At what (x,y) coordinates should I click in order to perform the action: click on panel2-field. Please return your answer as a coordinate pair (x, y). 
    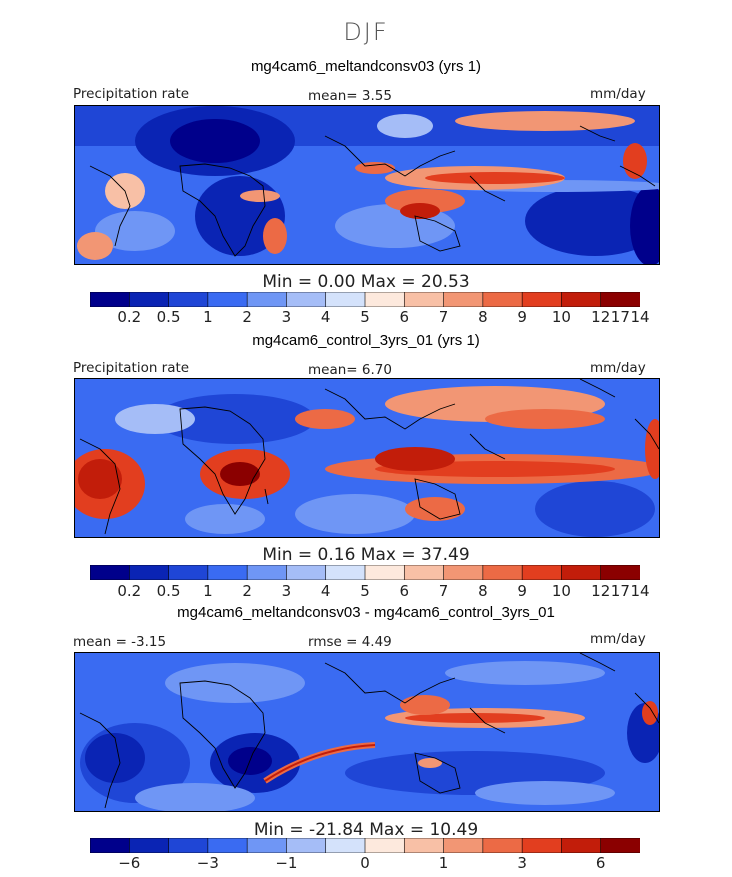
    Looking at the image, I should click on (367, 458).